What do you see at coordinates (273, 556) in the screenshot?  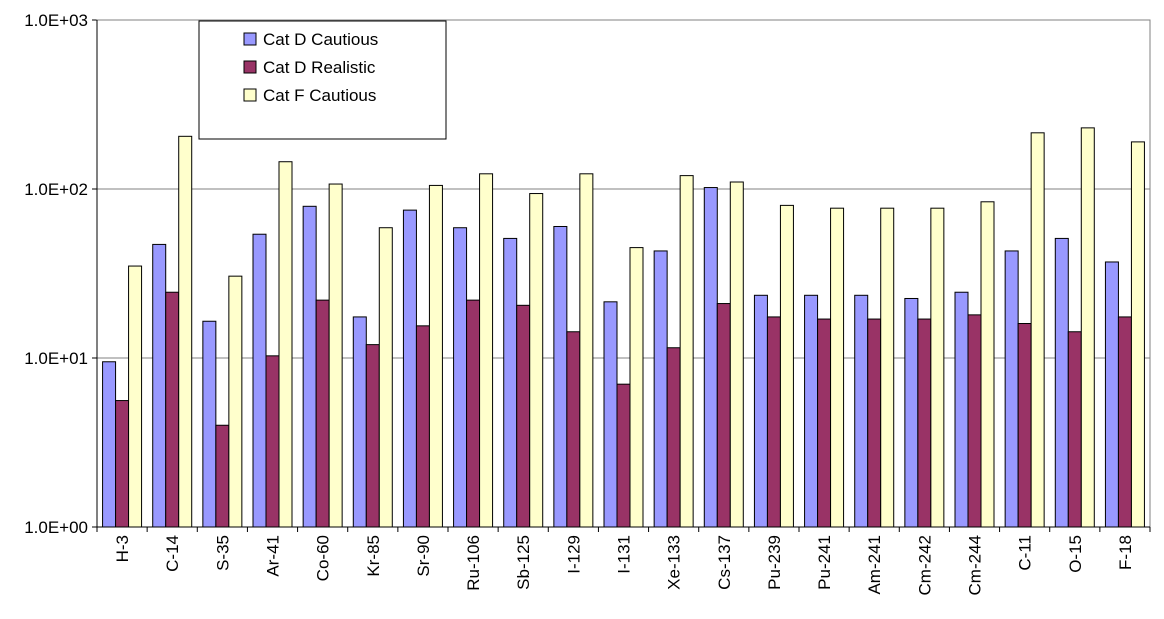 I see `x-tick-label: Ar-41` at bounding box center [273, 556].